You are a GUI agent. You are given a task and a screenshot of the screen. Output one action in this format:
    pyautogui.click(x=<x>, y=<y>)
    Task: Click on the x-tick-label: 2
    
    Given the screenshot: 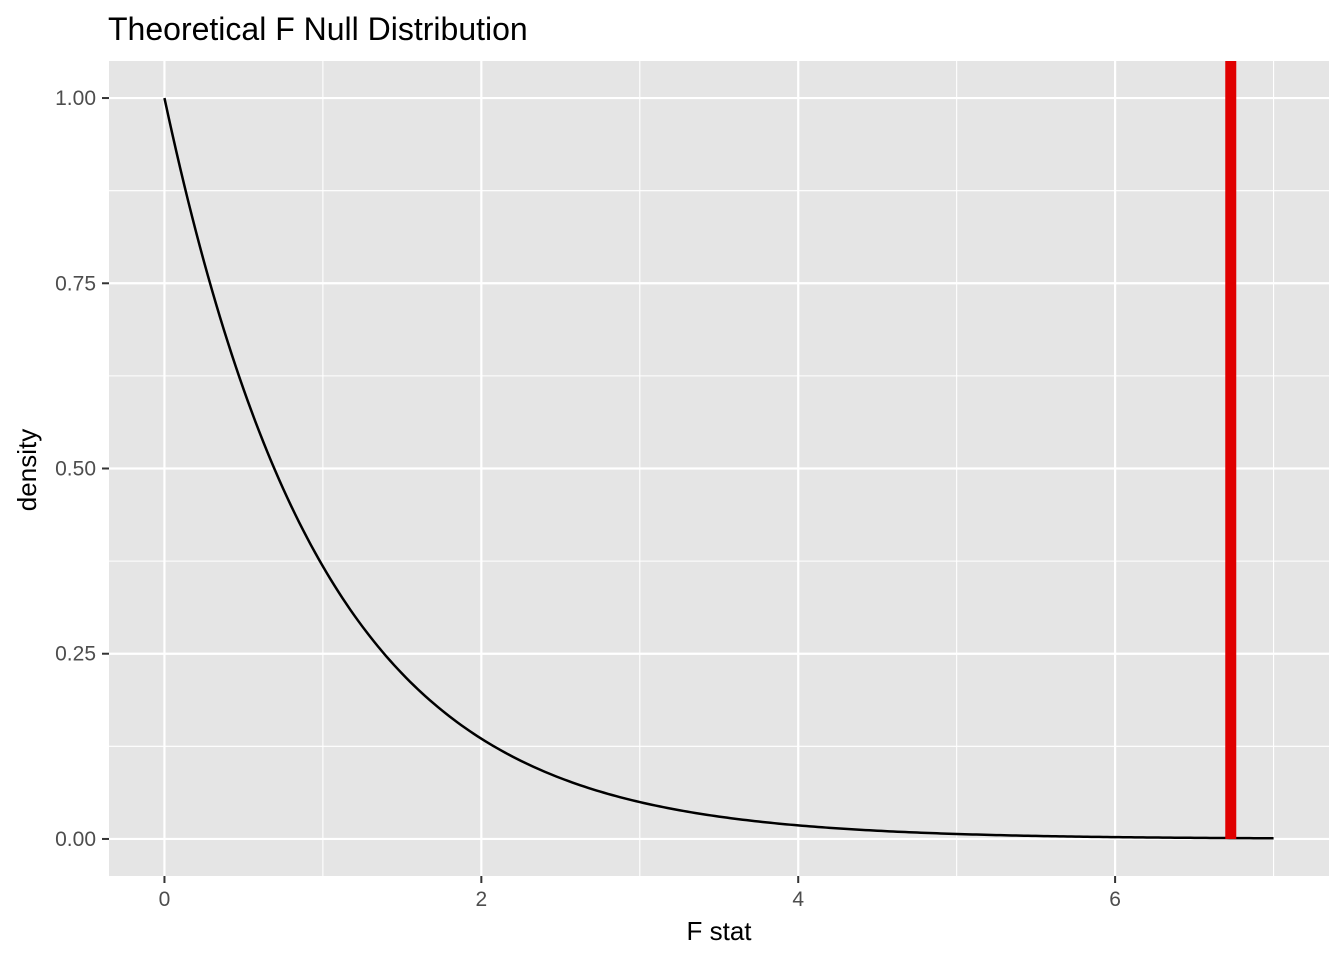 What is the action you would take?
    pyautogui.click(x=481, y=899)
    